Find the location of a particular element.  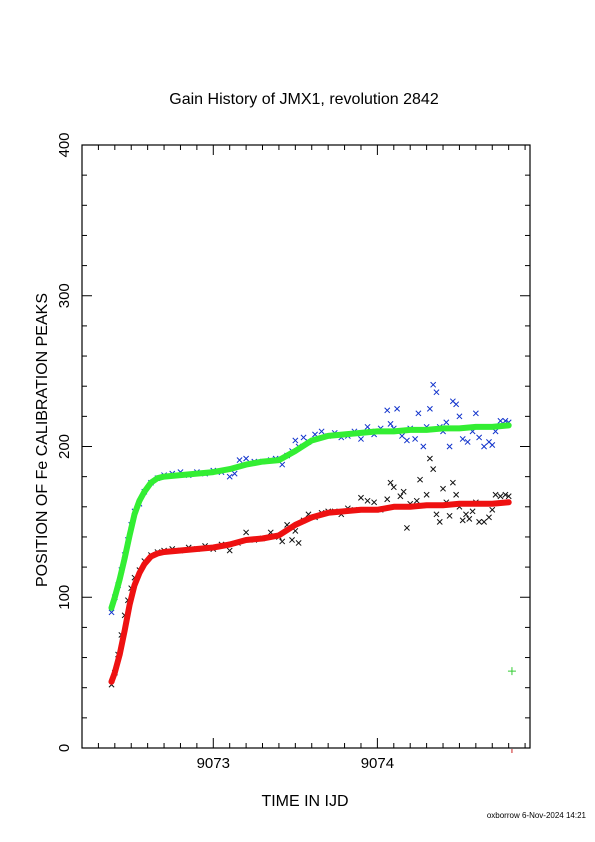

footer-timestamp: oxborrow 6-Nov-2024 14:21 is located at coordinates (537, 815).